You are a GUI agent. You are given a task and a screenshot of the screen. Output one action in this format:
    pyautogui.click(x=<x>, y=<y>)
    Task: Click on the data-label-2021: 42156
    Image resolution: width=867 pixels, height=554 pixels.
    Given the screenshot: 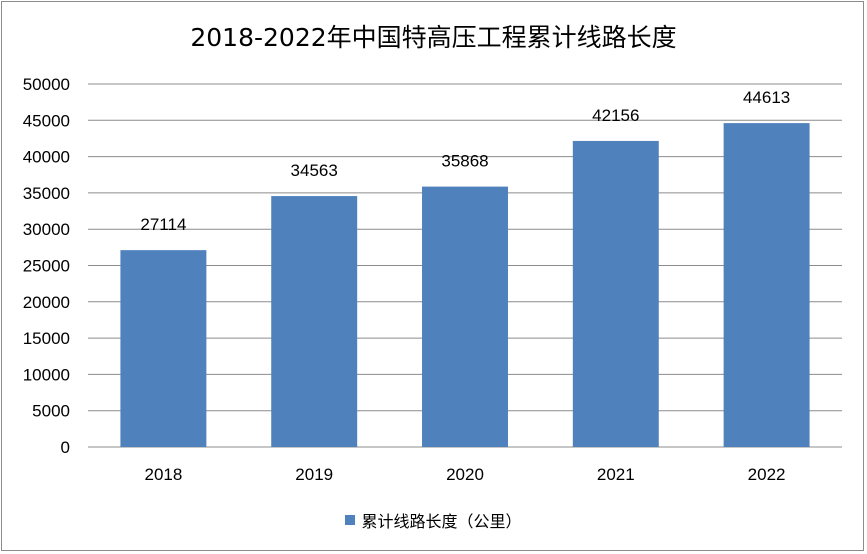 What is the action you would take?
    pyautogui.click(x=615, y=115)
    